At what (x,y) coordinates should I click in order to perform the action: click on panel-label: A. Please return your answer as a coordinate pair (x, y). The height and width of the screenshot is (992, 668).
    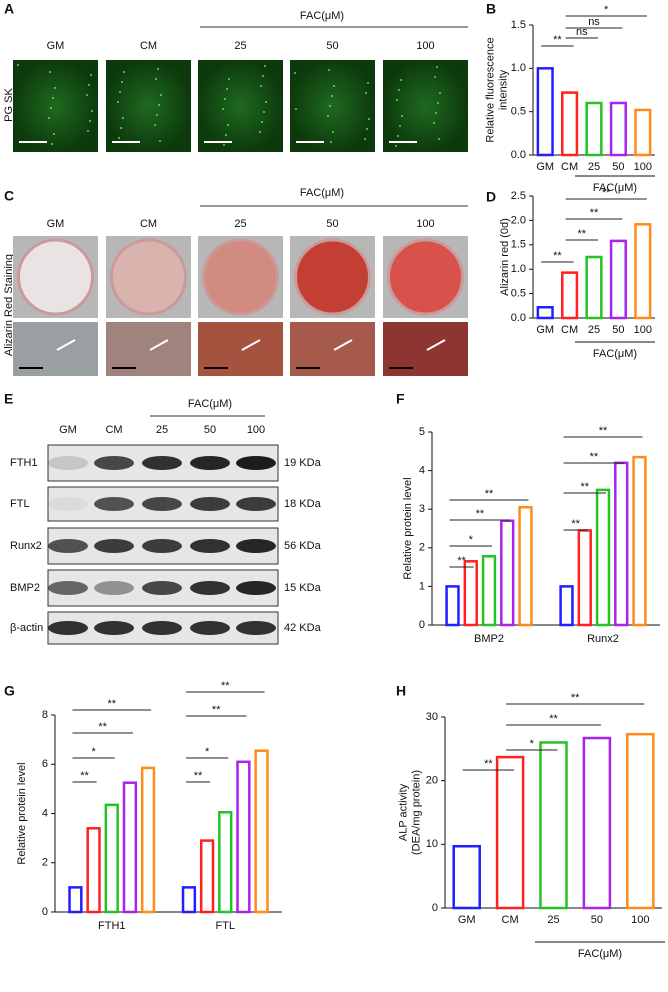
    Looking at the image, I should click on (9, 9).